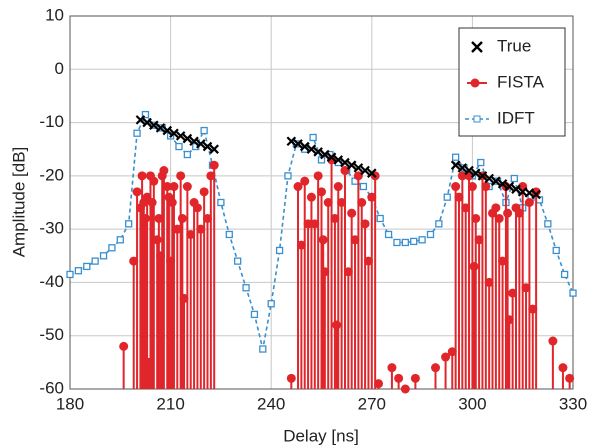 The width and height of the screenshot is (593, 448). I want to click on y-tick-label: 0, so click(59, 68).